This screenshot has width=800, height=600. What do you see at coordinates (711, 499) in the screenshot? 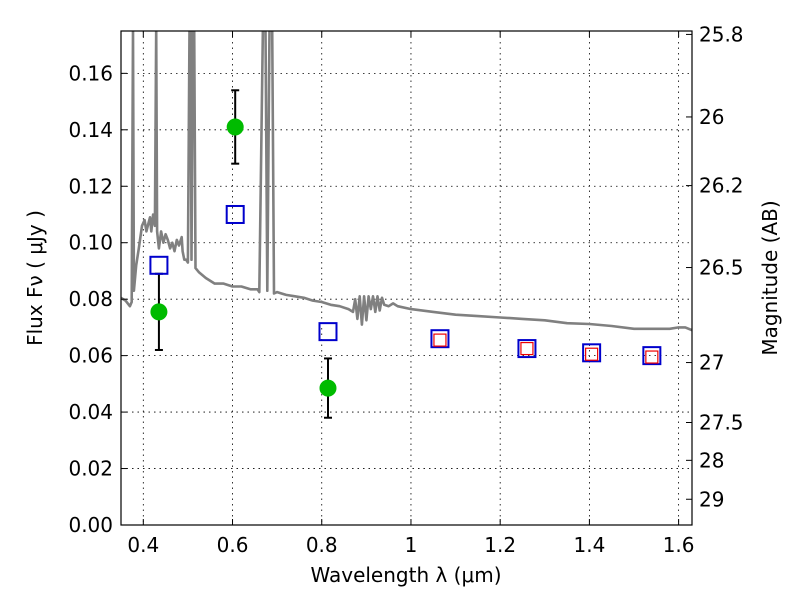
I see `mag-tick-label: 29` at bounding box center [711, 499].